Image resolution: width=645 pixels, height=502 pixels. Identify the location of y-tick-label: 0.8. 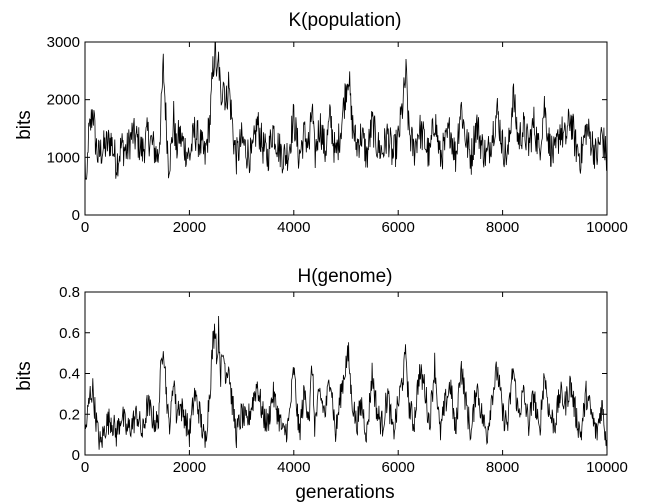
(69, 292).